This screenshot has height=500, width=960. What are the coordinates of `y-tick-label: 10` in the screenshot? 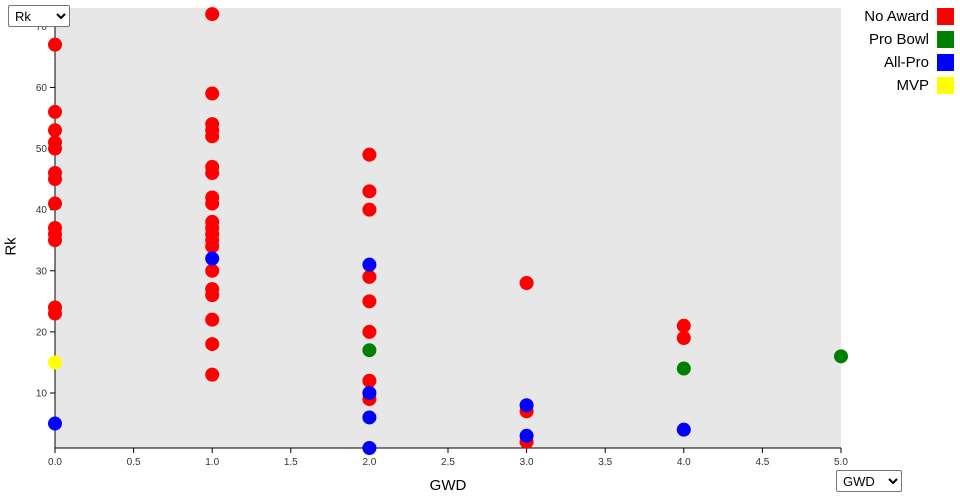 It's located at (42, 394).